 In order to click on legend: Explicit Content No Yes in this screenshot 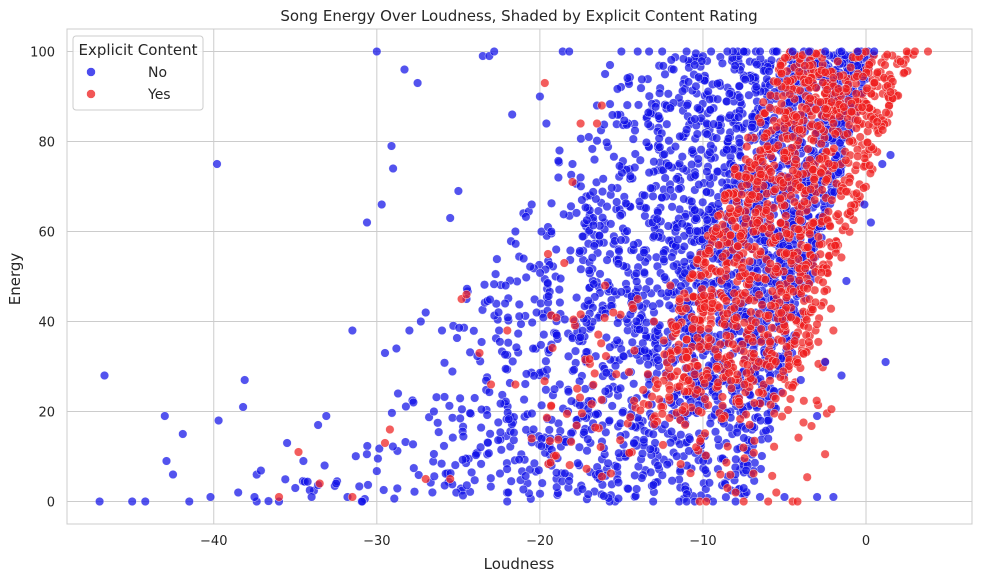, I will do `click(138, 73)`.